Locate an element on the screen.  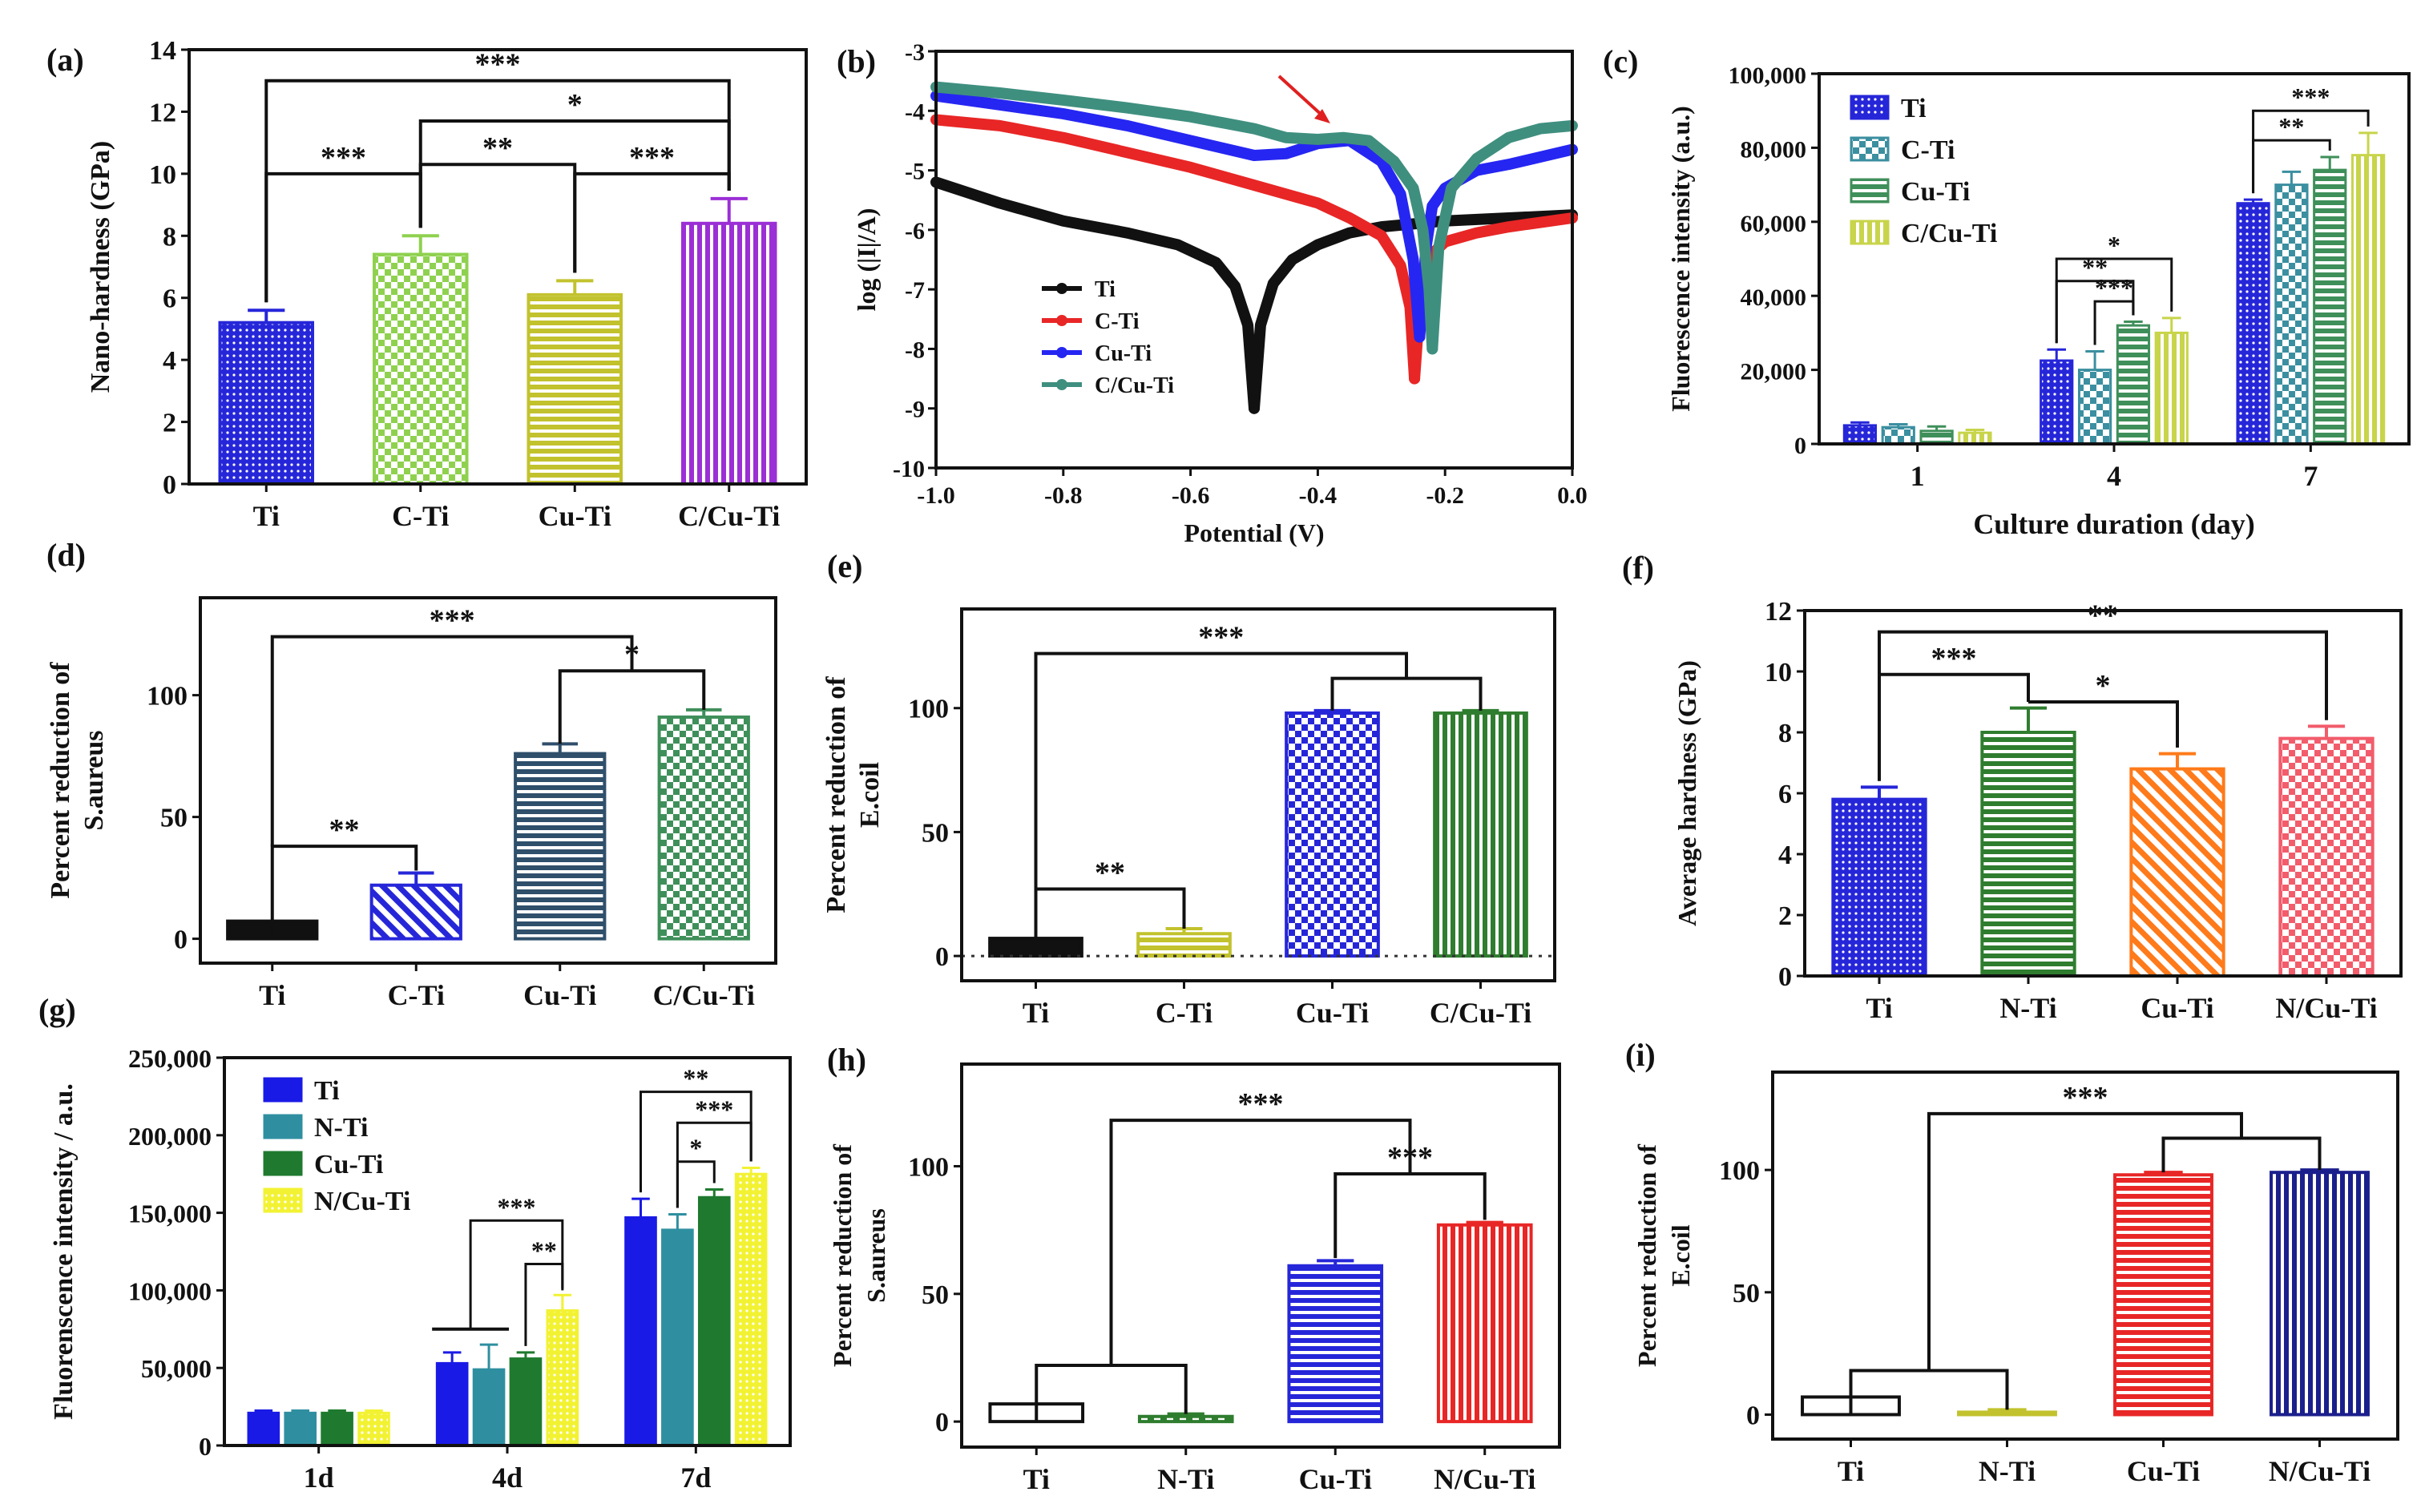
y-axis-label: Percent reduction of is located at coordinates (1646, 1256).